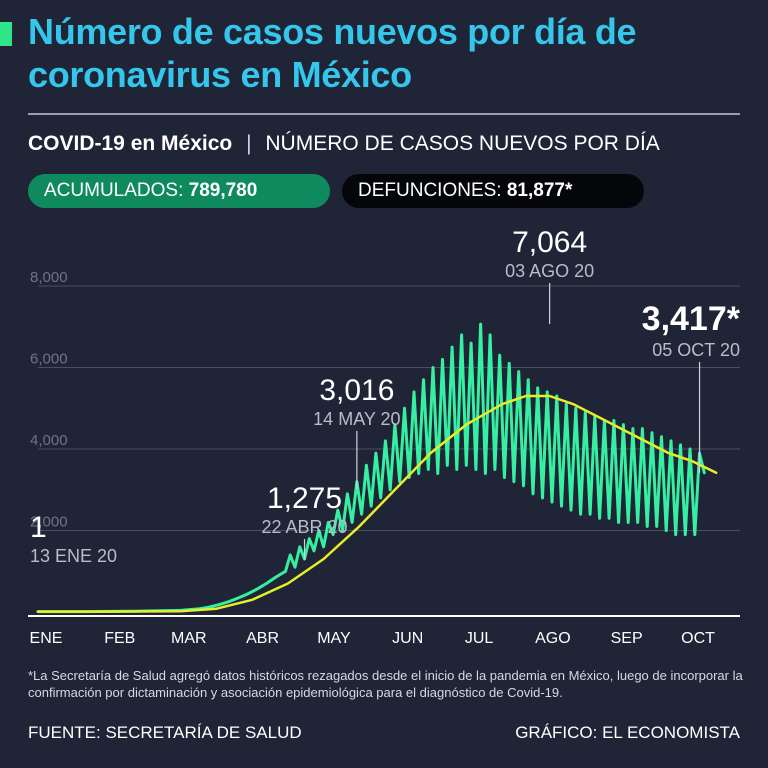 The image size is (768, 768). I want to click on source-credit: FUENTE: SECRETARÍA DE SALUD, so click(165, 732).